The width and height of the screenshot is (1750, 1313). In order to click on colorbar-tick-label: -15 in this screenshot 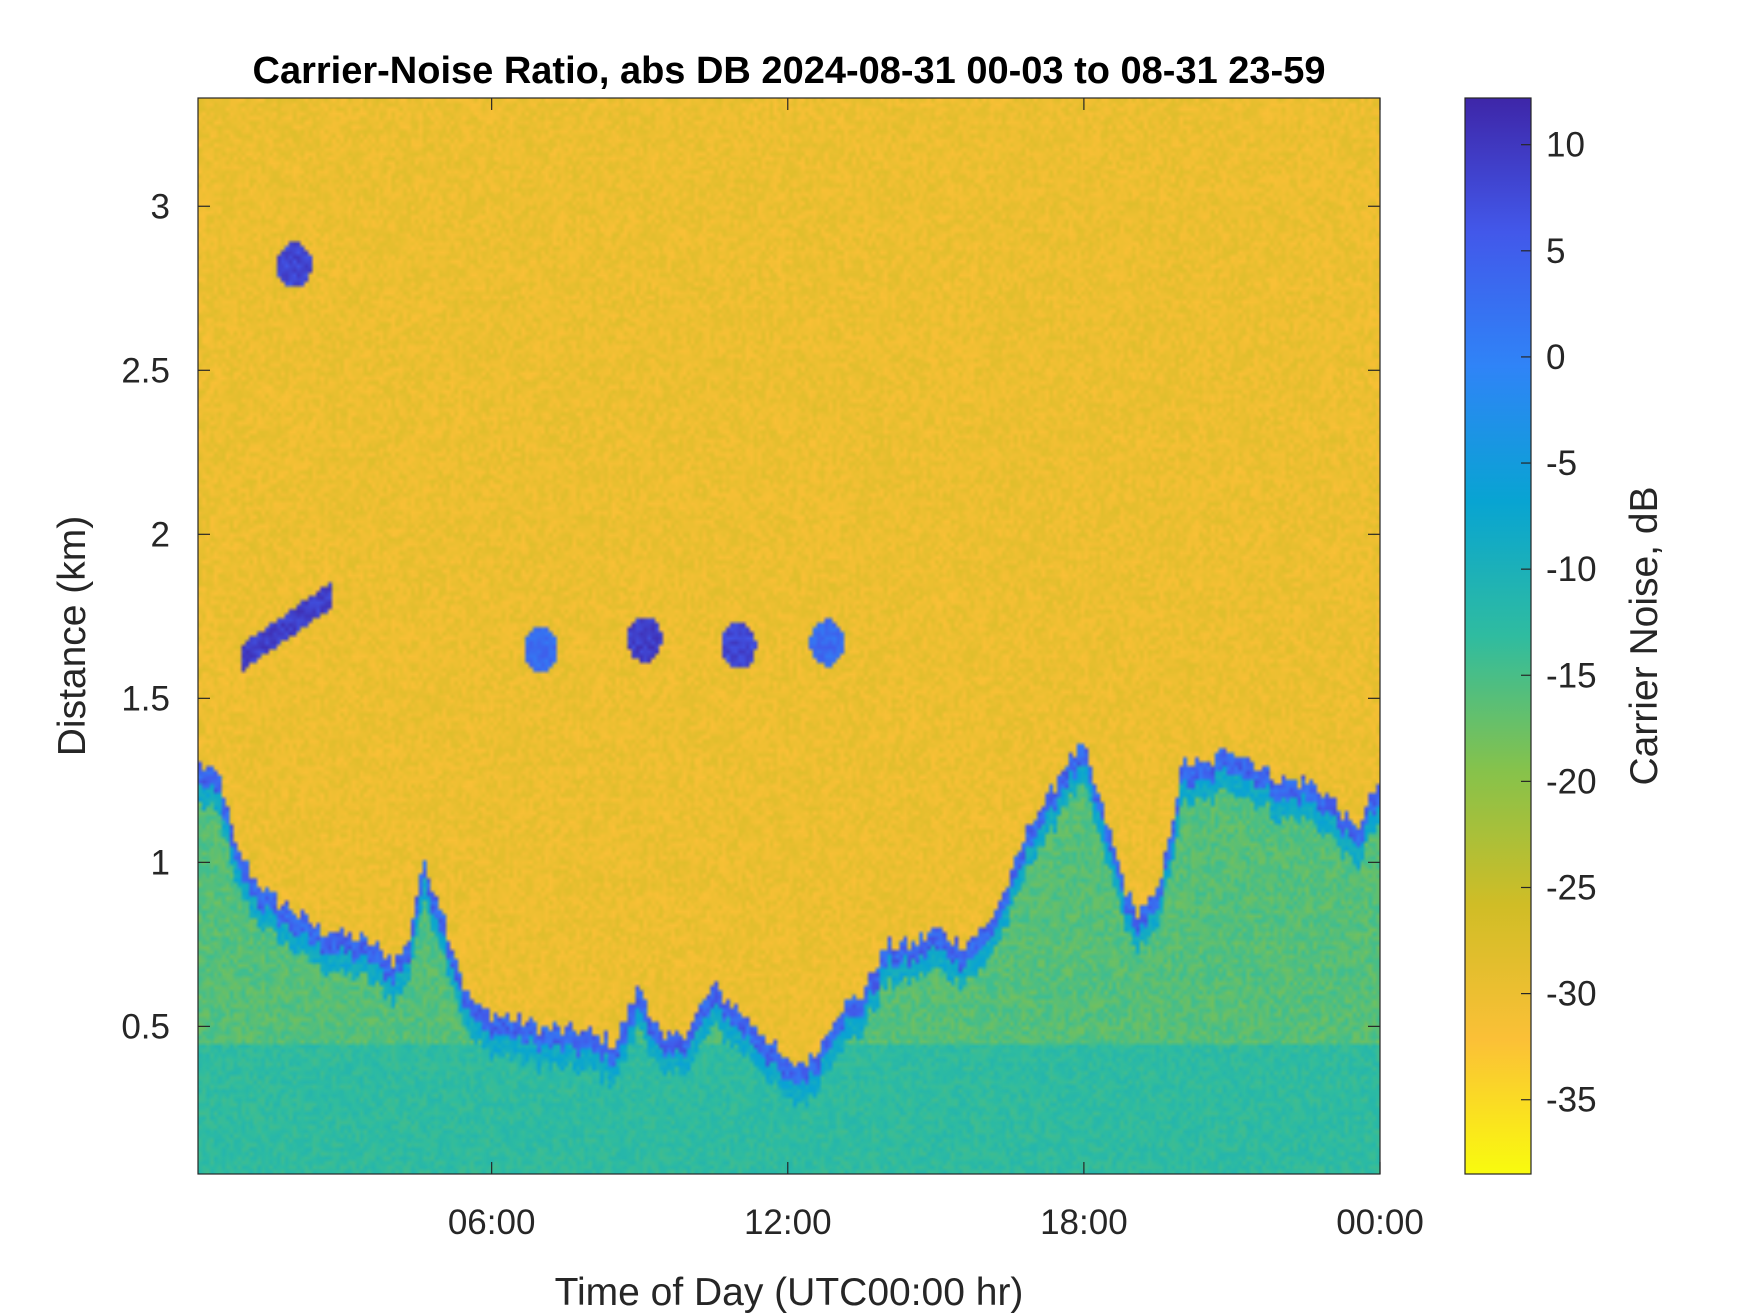, I will do `click(1571, 675)`.